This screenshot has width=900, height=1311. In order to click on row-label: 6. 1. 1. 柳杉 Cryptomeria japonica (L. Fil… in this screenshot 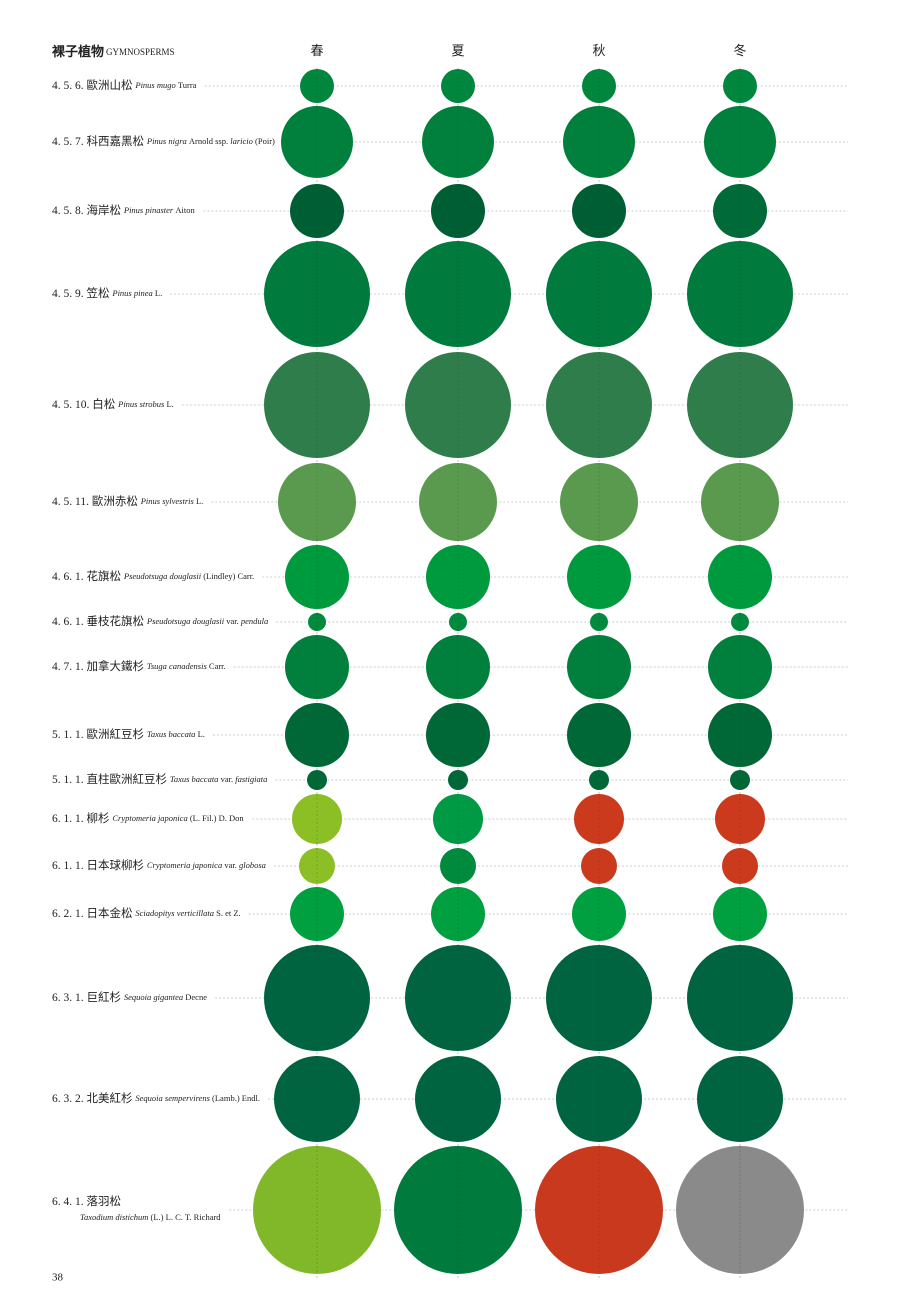, I will do `click(148, 818)`.